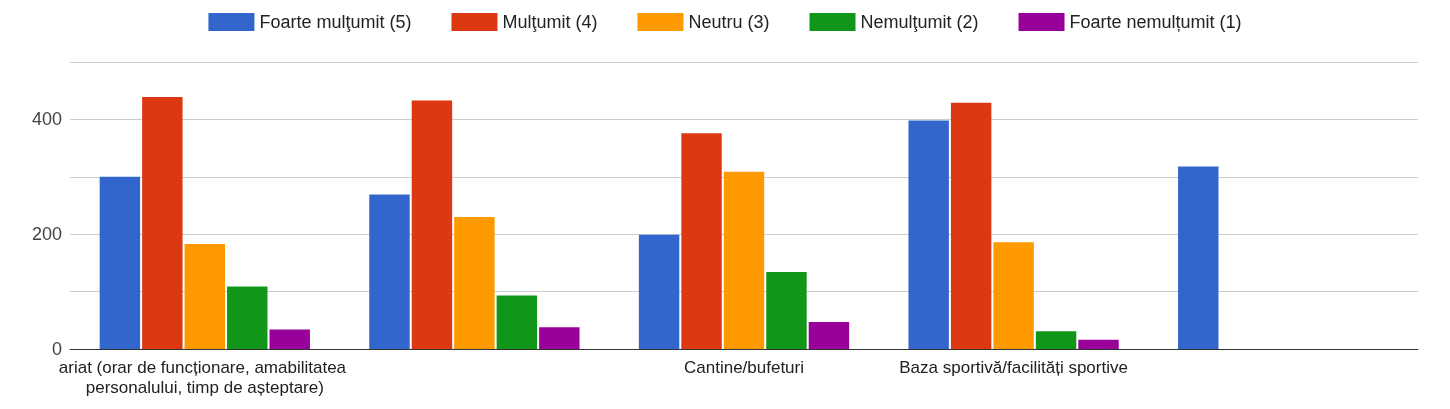 This screenshot has height=409, width=1450. What do you see at coordinates (1013, 367) in the screenshot?
I see `x-tick-label: Baza sportivă/facilități sportive` at bounding box center [1013, 367].